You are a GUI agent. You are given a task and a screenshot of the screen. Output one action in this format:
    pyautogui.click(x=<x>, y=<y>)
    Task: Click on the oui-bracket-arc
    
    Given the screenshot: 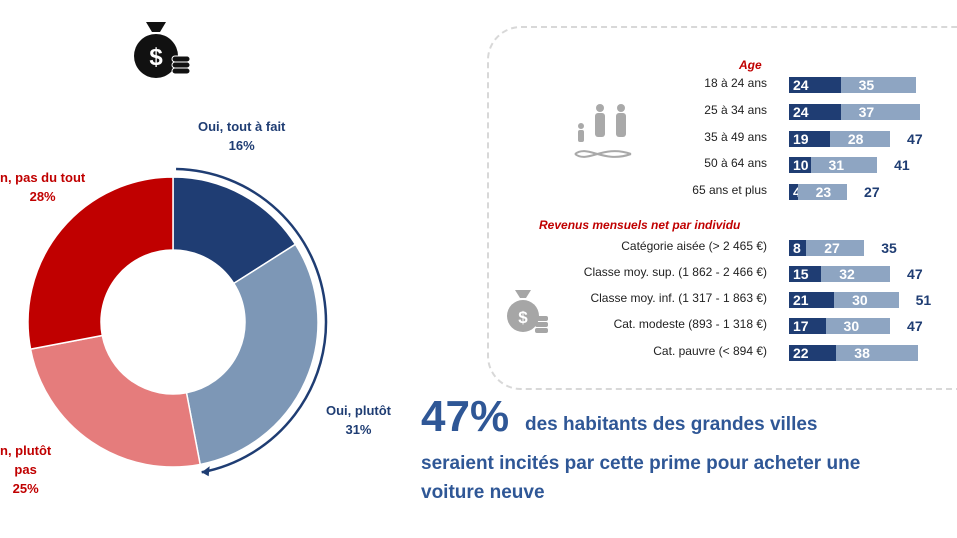 What is the action you would take?
    pyautogui.click(x=252, y=320)
    